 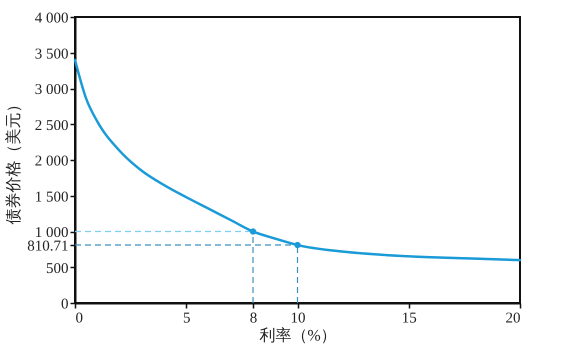 What do you see at coordinates (51, 54) in the screenshot?
I see `y-tick-label: 3 500` at bounding box center [51, 54].